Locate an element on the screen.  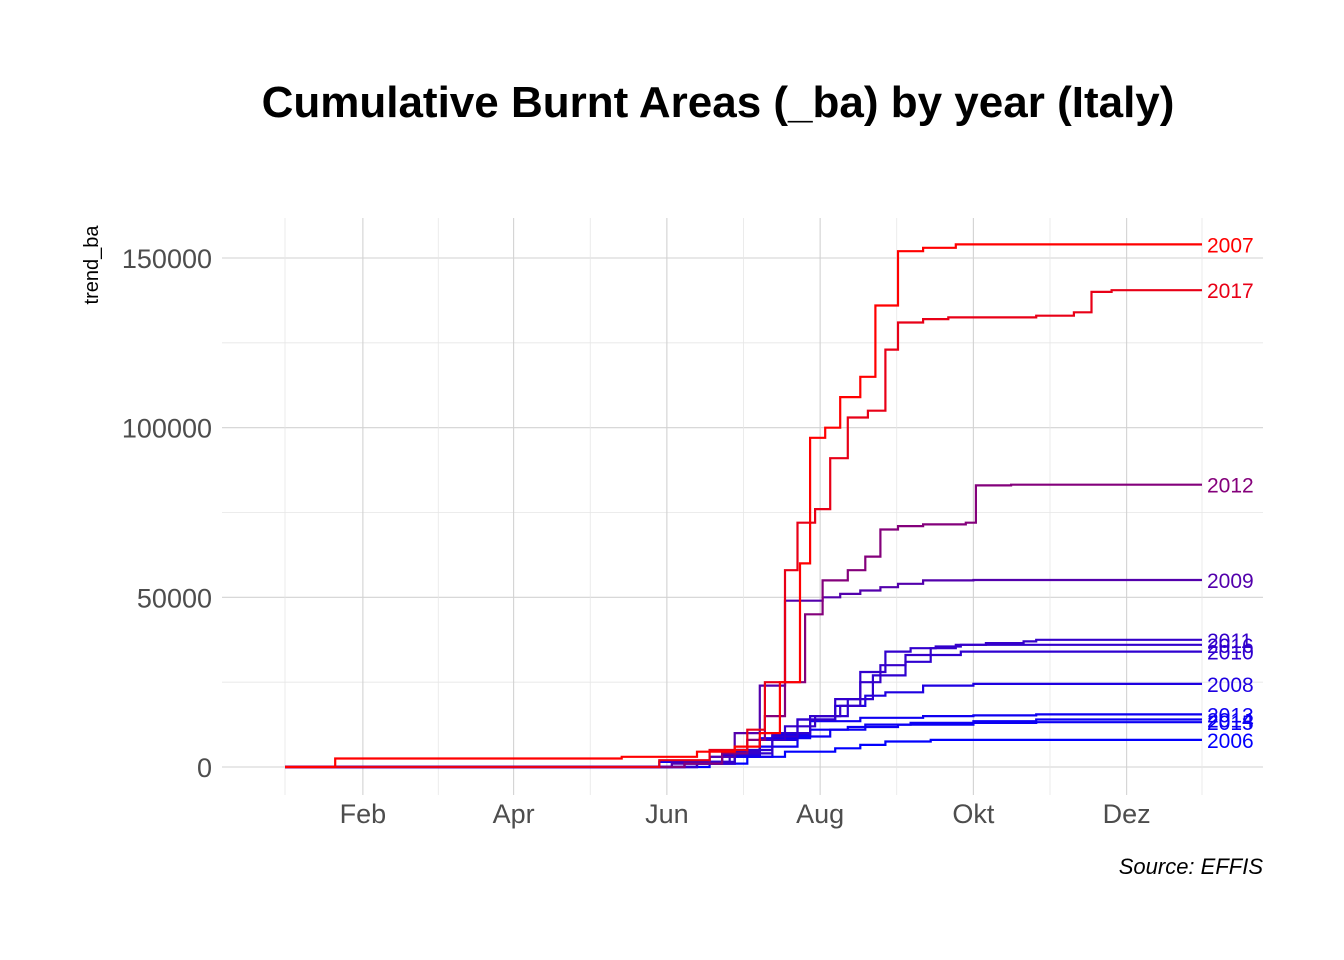
y-tick-label: 0 is located at coordinates (204, 768).